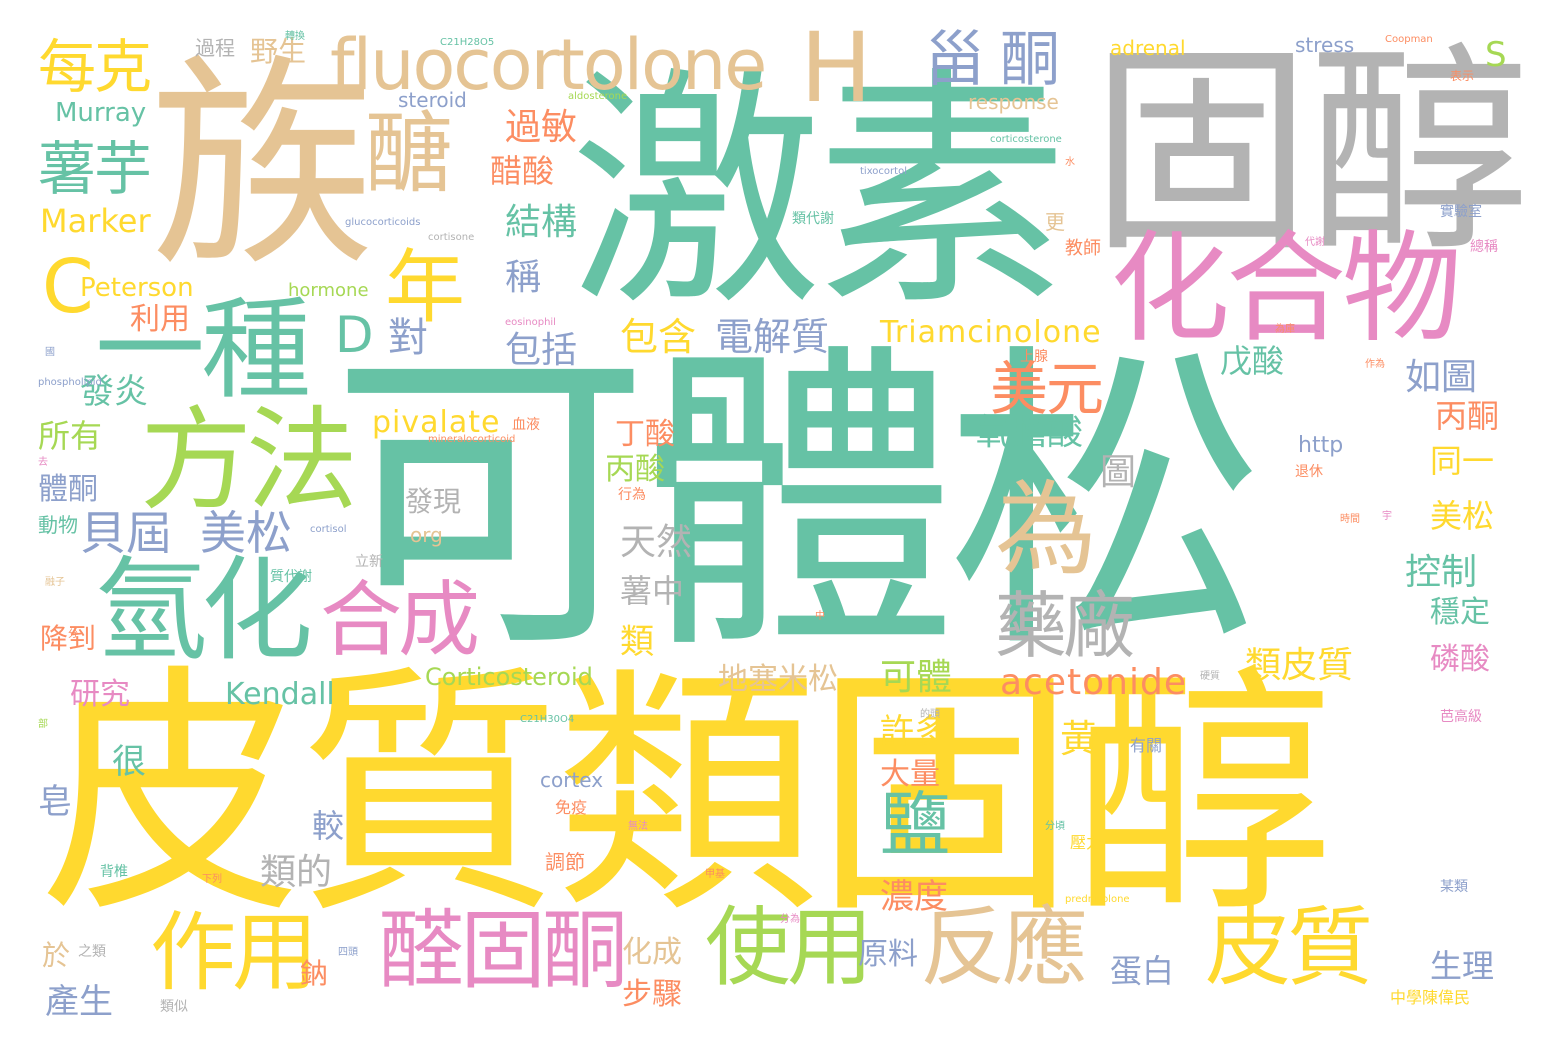 The height and width of the screenshot is (1052, 1548). What do you see at coordinates (1086, 842) in the screenshot?
I see `word-cloud-word: 壓力` at bounding box center [1086, 842].